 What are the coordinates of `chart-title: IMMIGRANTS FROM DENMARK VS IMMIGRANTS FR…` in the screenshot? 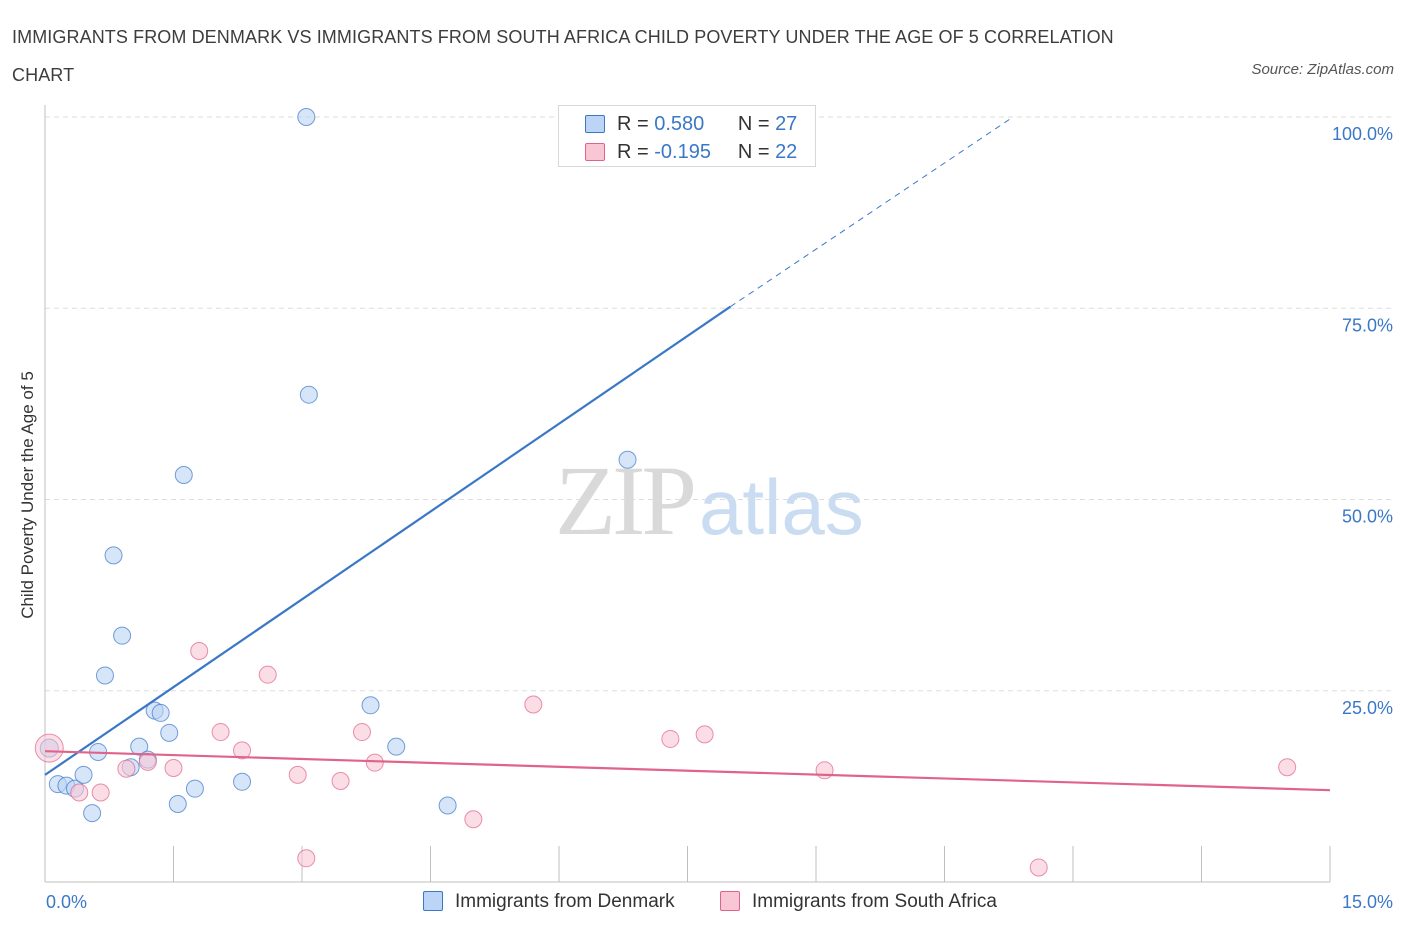 It's located at (563, 56).